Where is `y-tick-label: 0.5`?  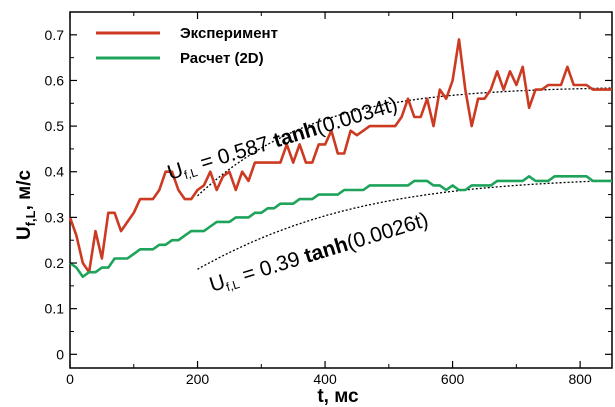
y-tick-label: 0.5 is located at coordinates (55, 126).